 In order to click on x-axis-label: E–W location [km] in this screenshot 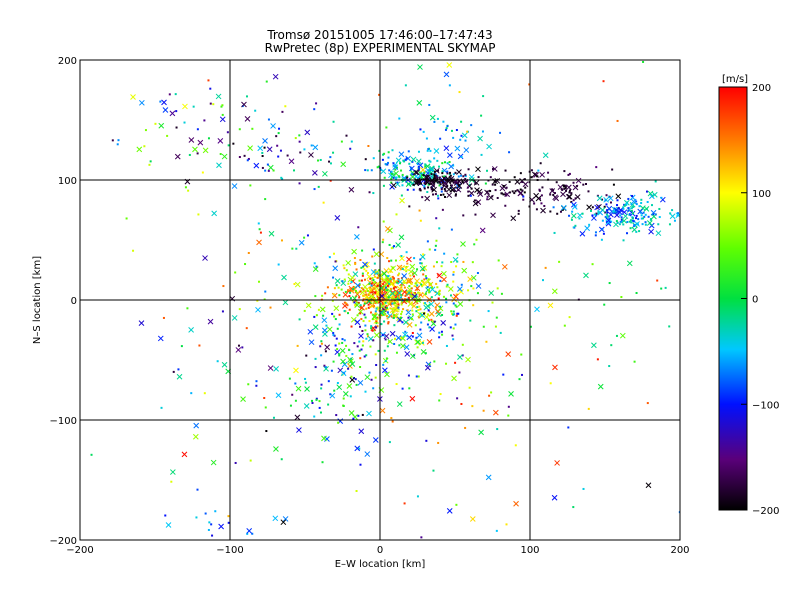, I will do `click(380, 564)`.